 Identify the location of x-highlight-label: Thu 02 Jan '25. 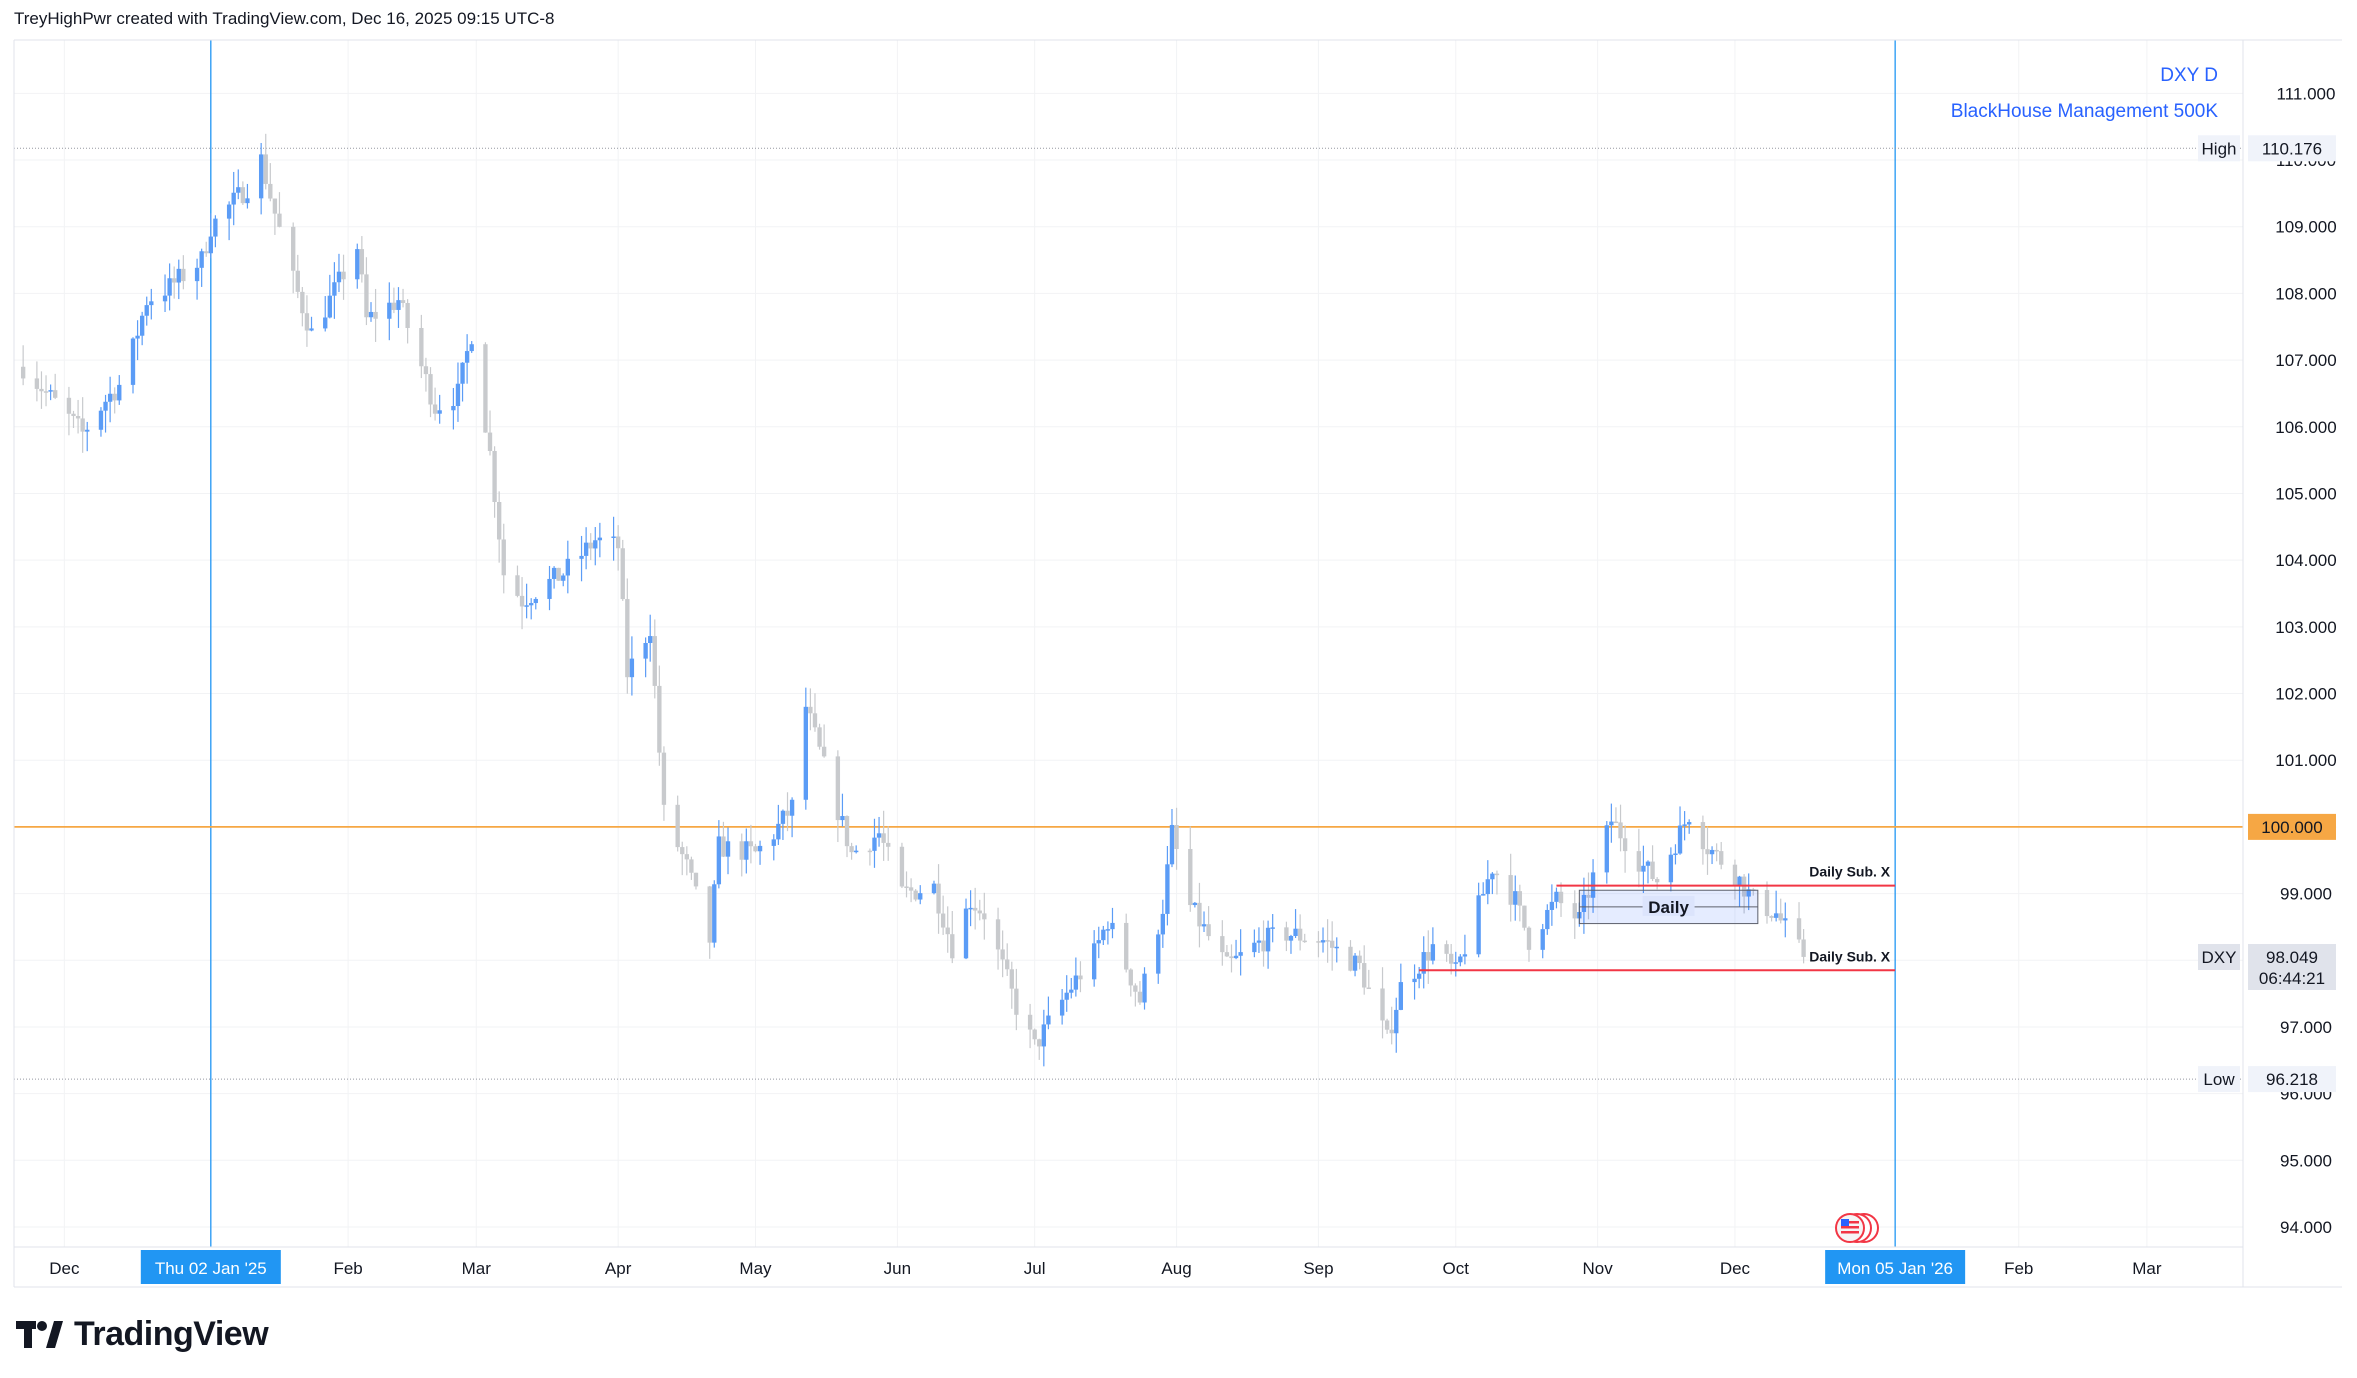
(211, 1268).